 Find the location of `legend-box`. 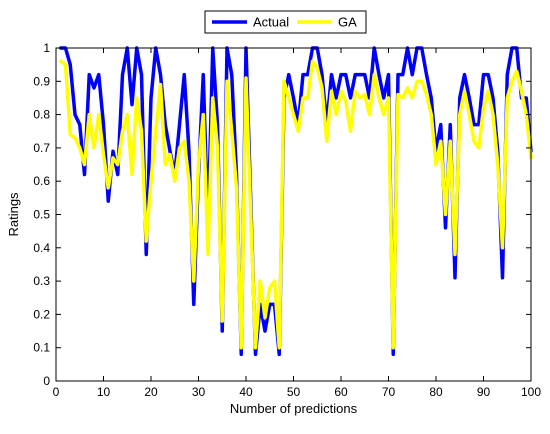

legend-box is located at coordinates (285, 22).